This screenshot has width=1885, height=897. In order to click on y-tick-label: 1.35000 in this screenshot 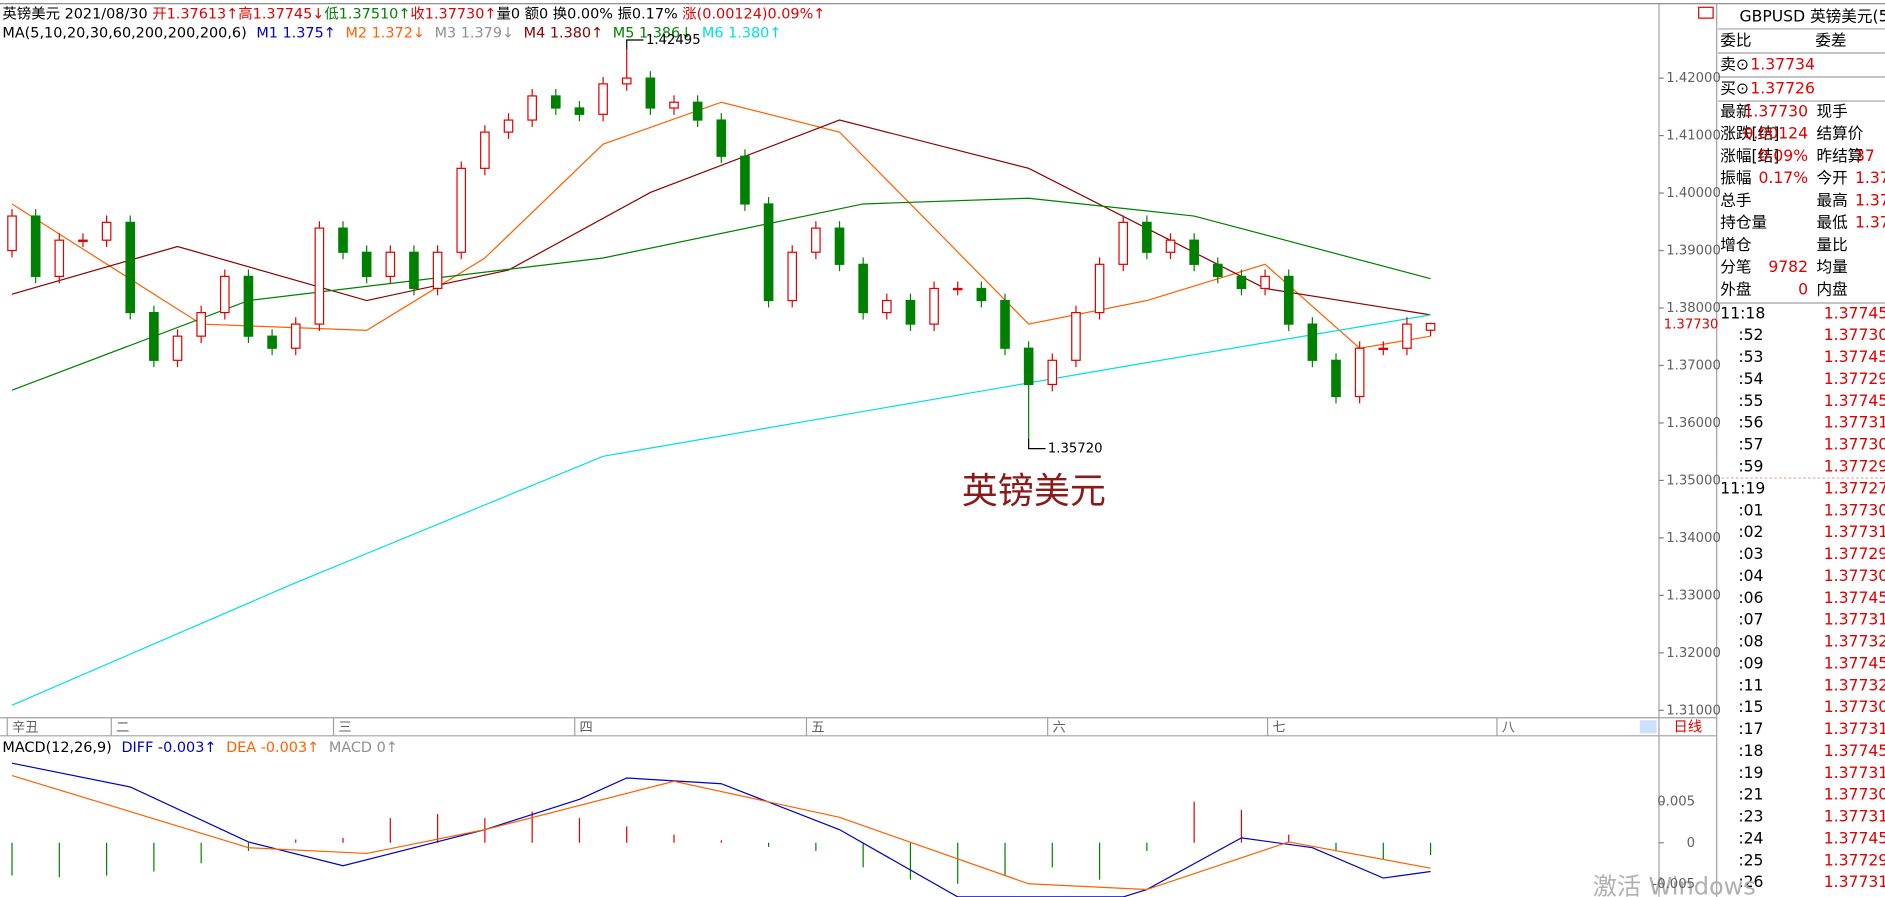, I will do `click(1693, 480)`.